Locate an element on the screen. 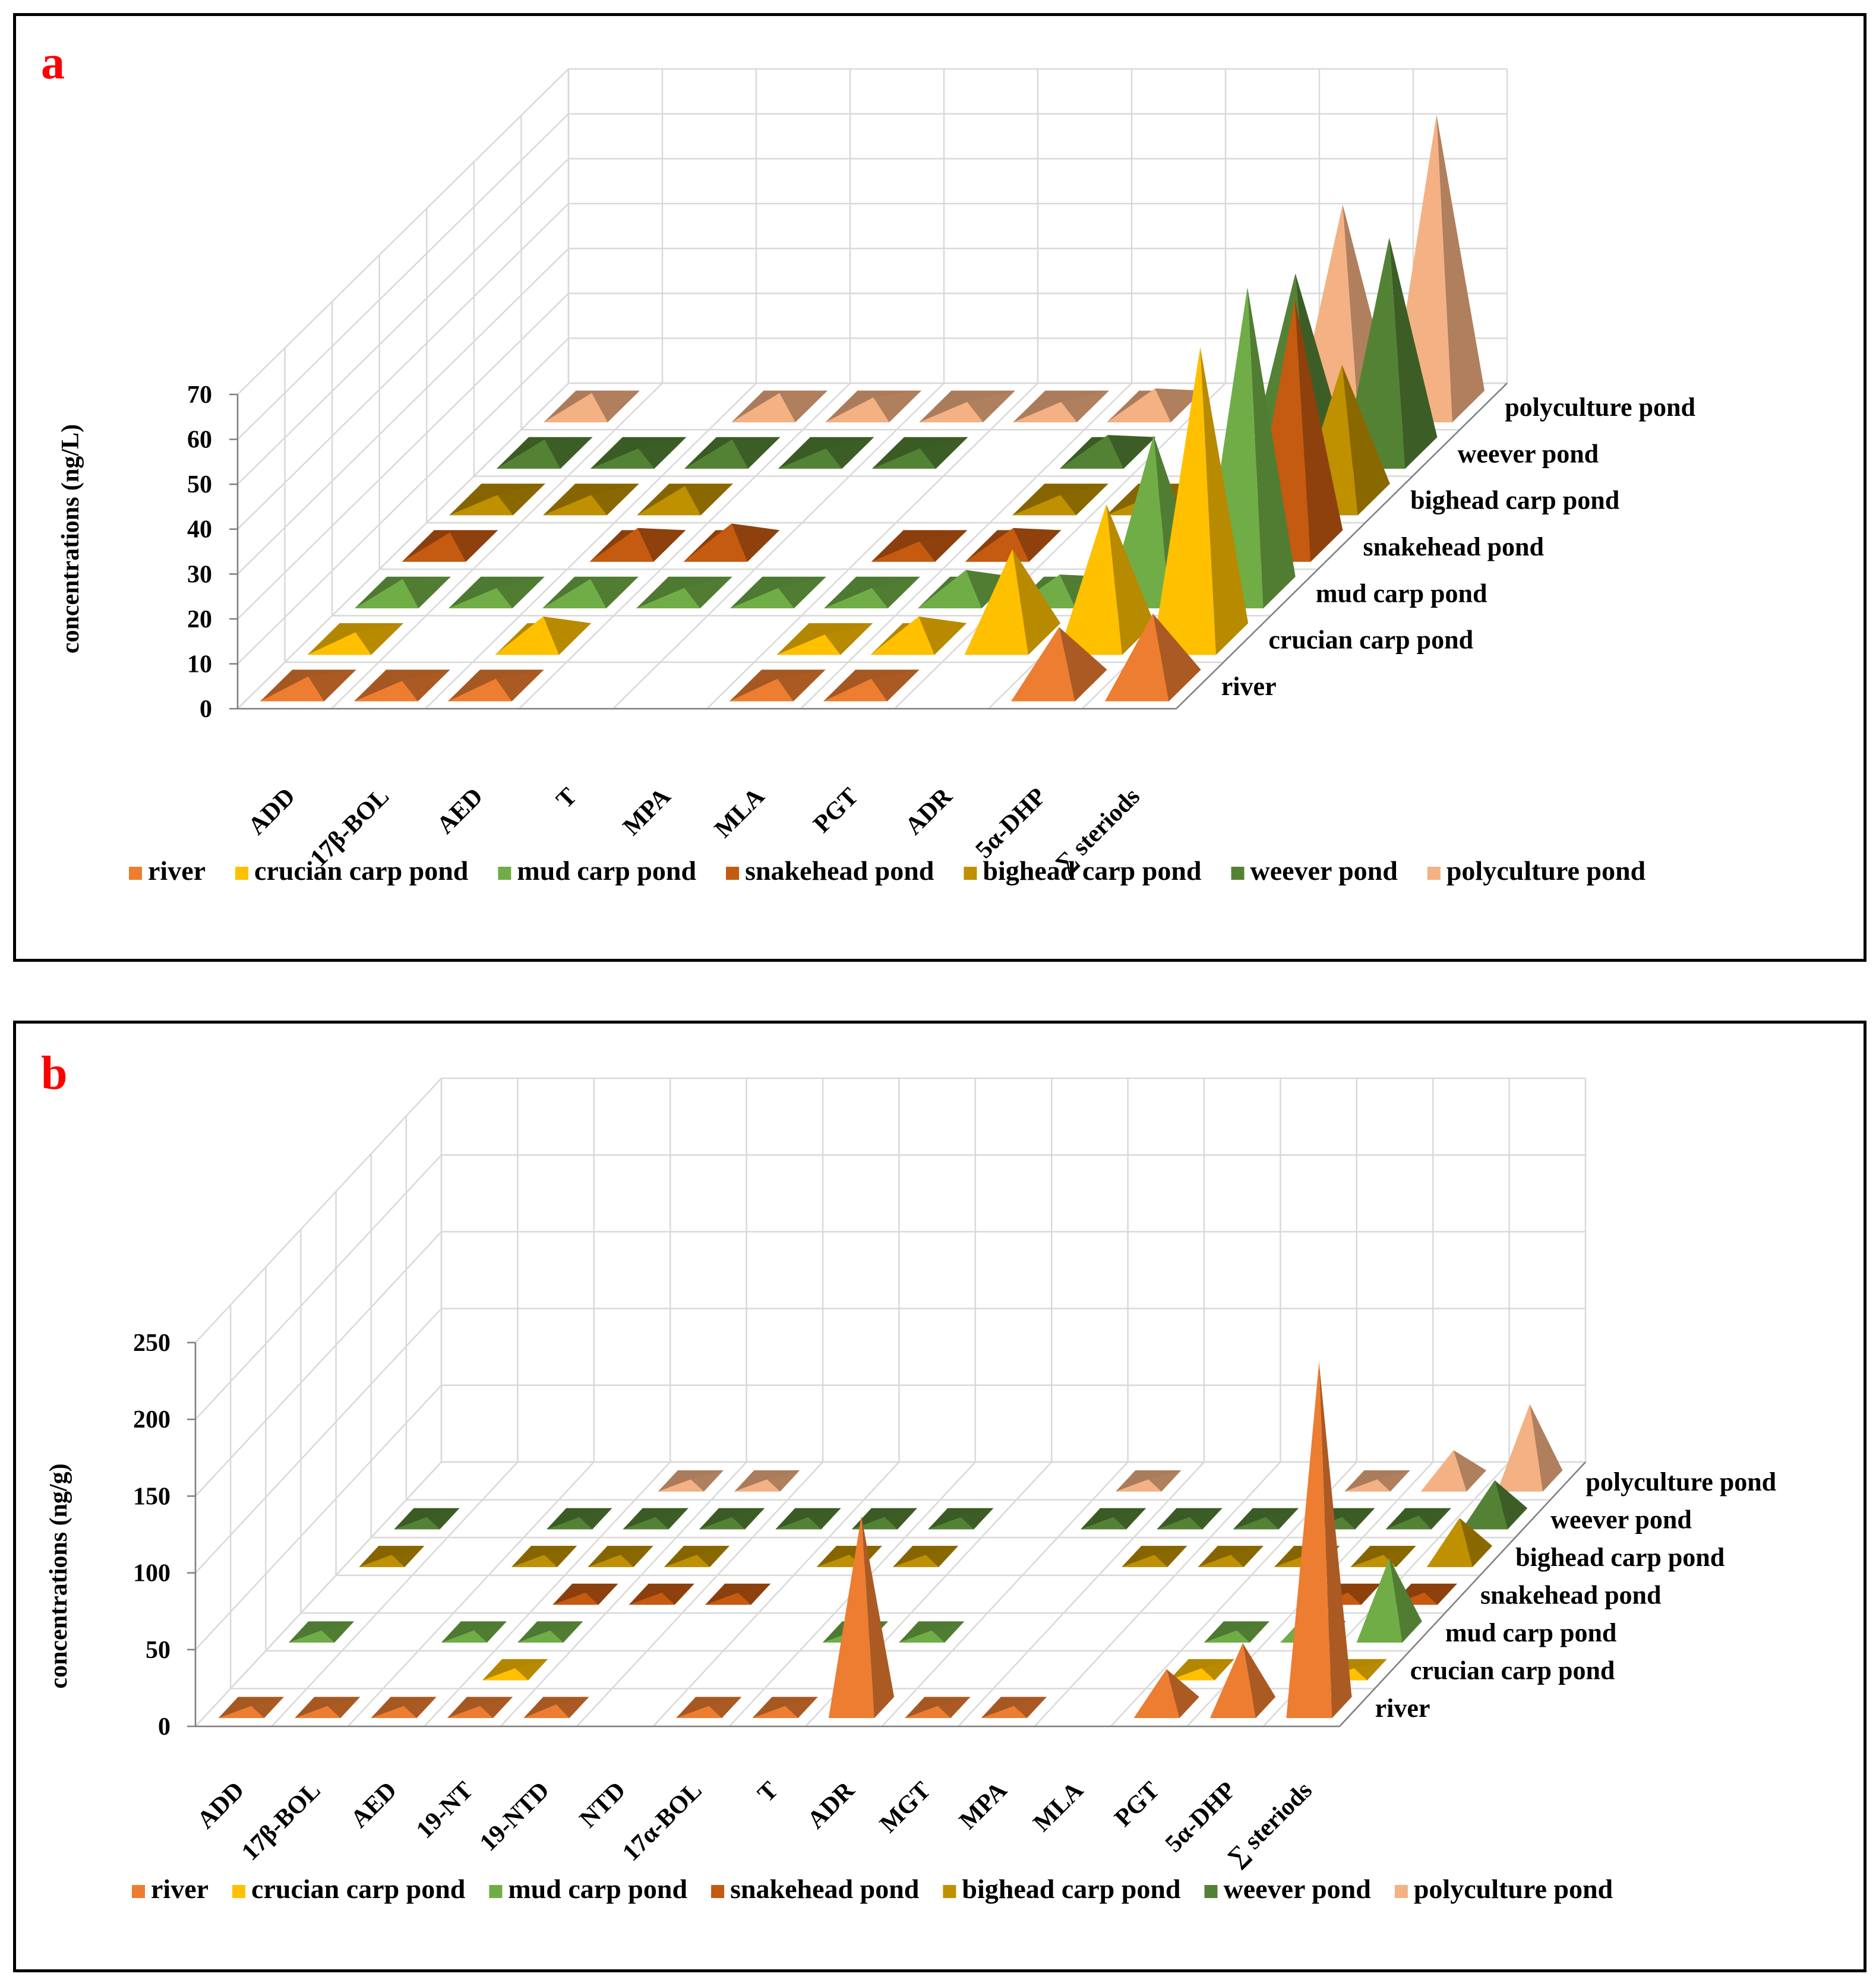 This screenshot has width=1876, height=1983. y-tick-label: 100 is located at coordinates (151, 1573).